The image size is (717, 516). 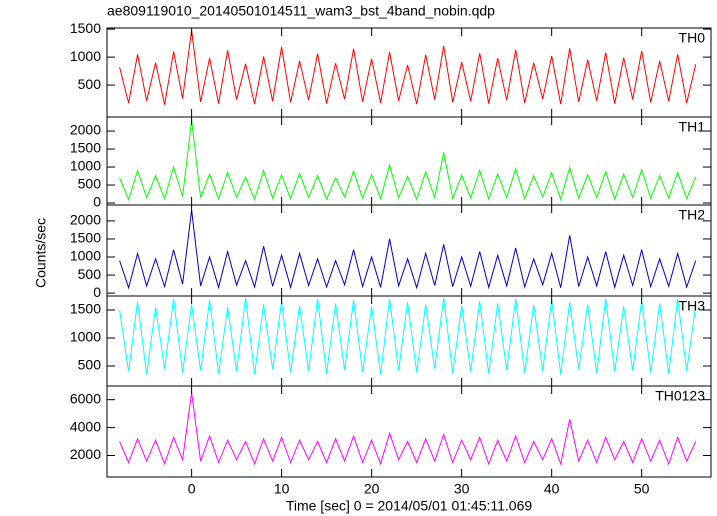 What do you see at coordinates (692, 38) in the screenshot?
I see `panel-label: TH0` at bounding box center [692, 38].